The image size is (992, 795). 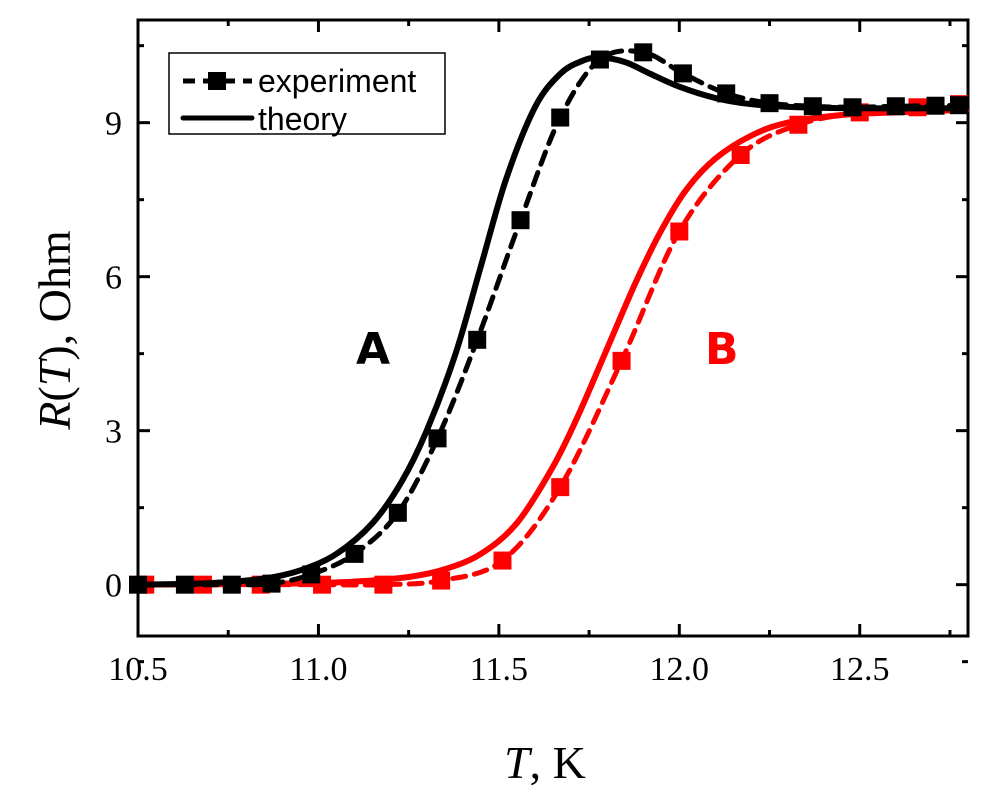 I want to click on y-tick-label: 3, so click(x=113, y=432).